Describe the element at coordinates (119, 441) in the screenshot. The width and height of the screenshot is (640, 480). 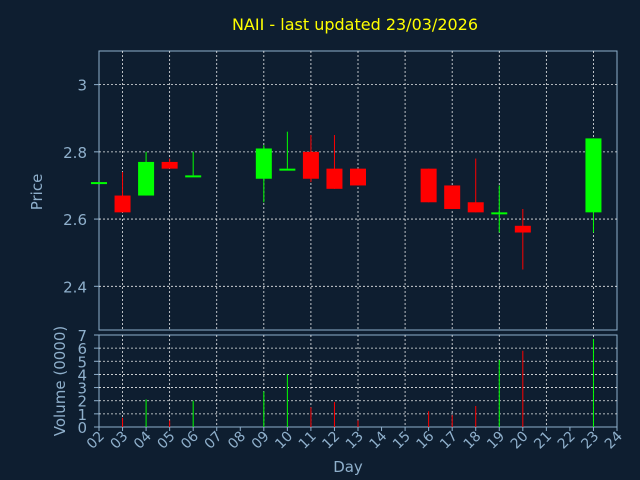
I see `x-tick-label: 03` at that location.